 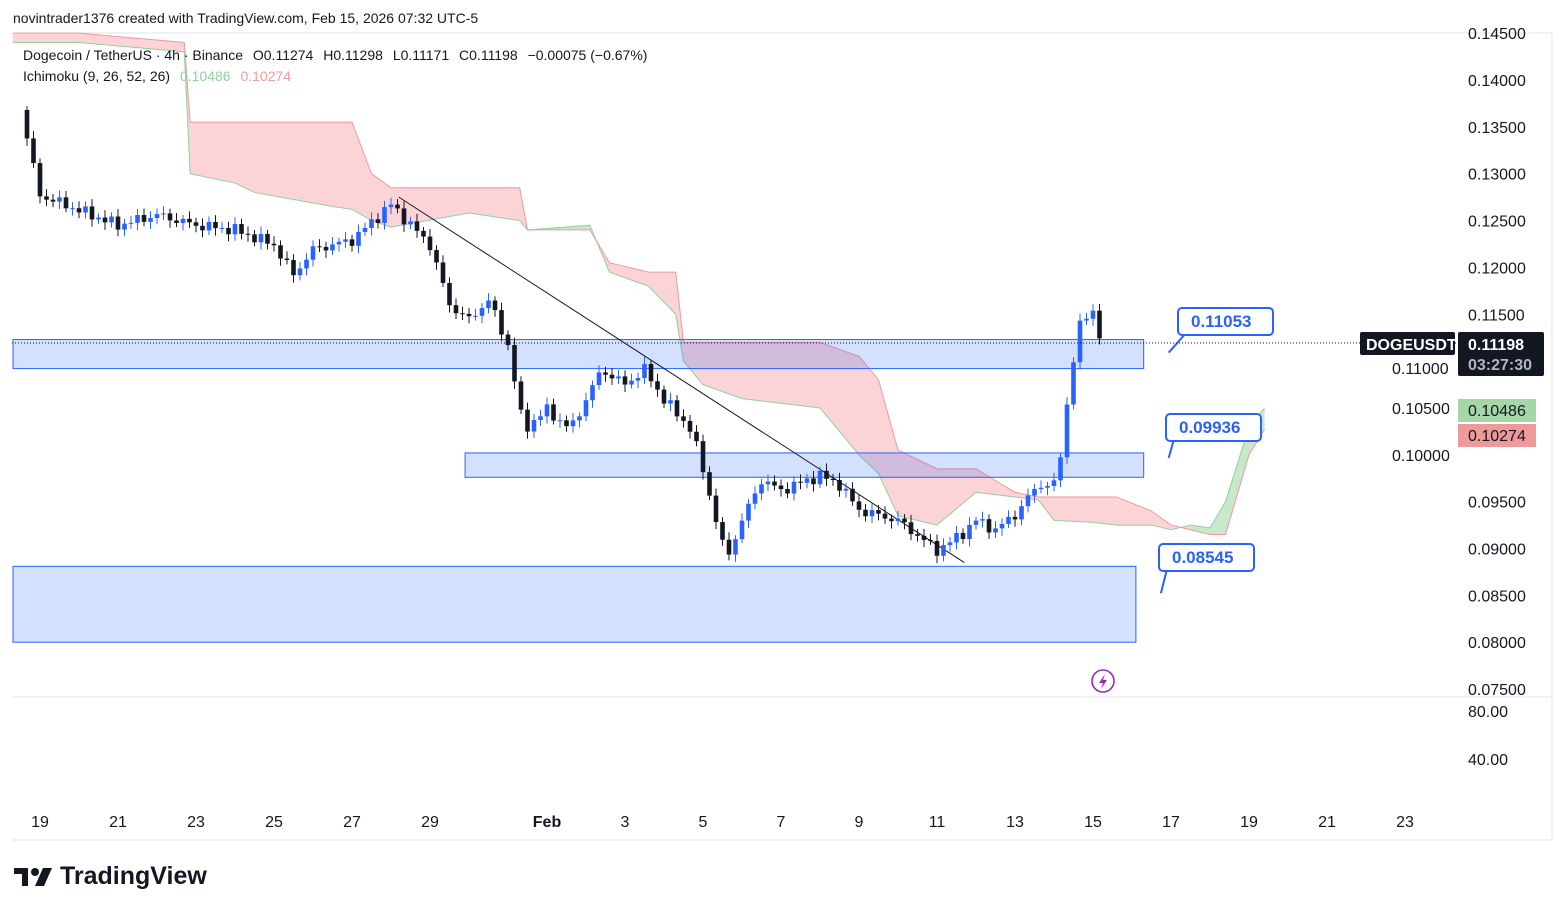 I want to click on price-tick-label: 0.14500, so click(x=1497, y=34).